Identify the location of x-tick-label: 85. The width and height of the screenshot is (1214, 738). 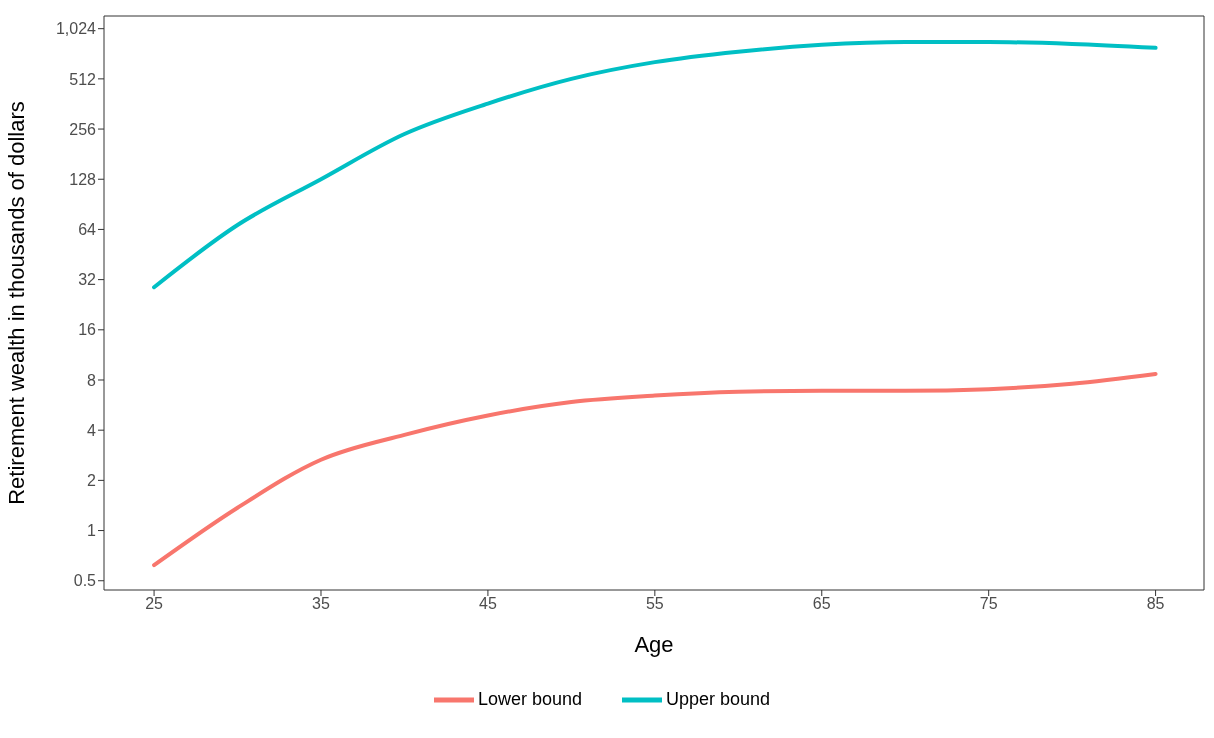
(1155, 604).